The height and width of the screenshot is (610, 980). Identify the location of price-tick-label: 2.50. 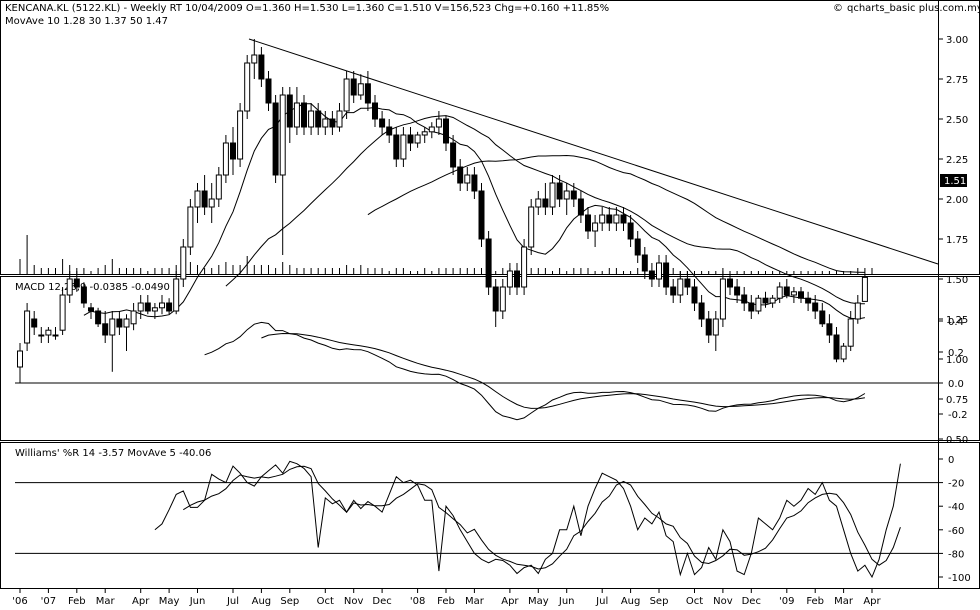
(957, 120).